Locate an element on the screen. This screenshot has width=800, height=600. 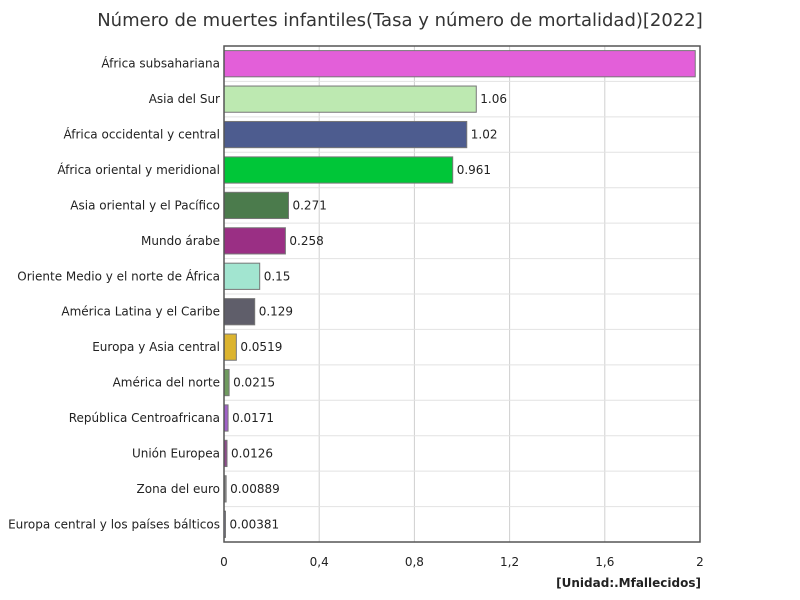
category-label: África subsahariana is located at coordinates (160, 63).